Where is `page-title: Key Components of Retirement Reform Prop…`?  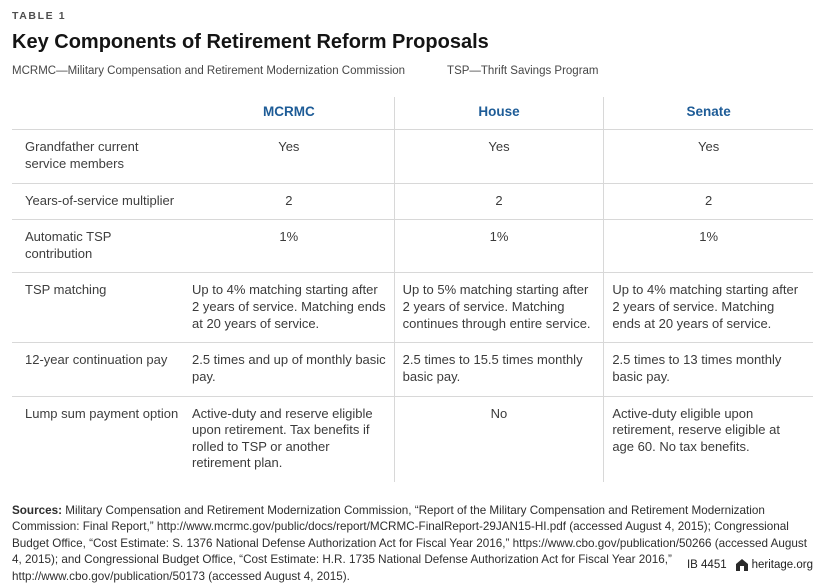 page-title: Key Components of Retirement Reform Prop… is located at coordinates (250, 42).